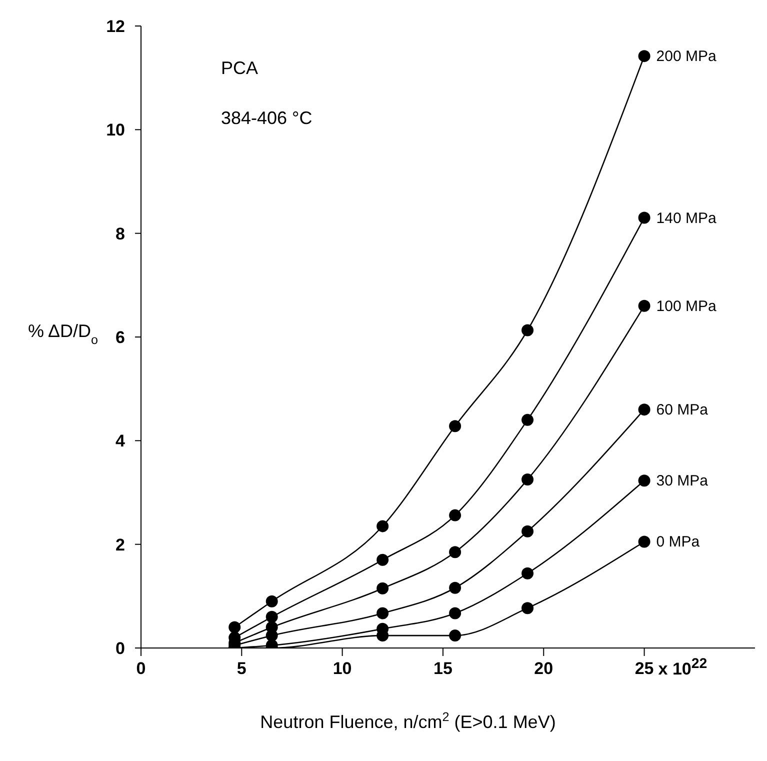 The image size is (767, 761). What do you see at coordinates (120, 648) in the screenshot?
I see `y-tick-label: 0` at bounding box center [120, 648].